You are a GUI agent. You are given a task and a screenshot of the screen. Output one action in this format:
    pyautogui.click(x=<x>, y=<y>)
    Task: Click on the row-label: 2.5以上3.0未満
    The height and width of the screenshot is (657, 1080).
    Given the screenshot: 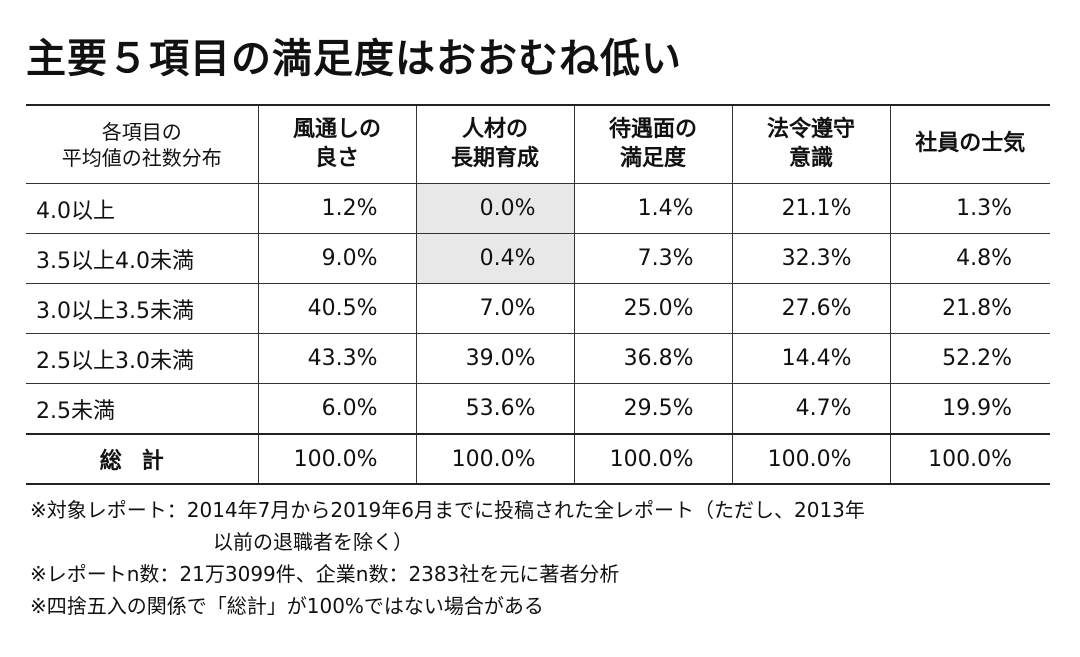 What is the action you would take?
    pyautogui.click(x=142, y=358)
    